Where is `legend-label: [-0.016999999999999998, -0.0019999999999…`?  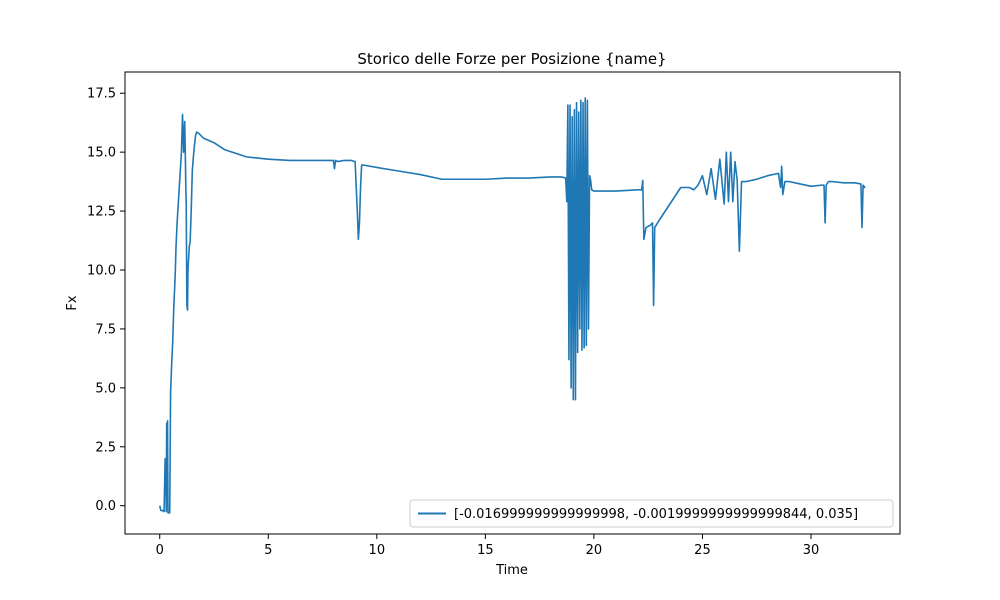 legend-label: [-0.016999999999999998, -0.0019999999999… is located at coordinates (656, 514).